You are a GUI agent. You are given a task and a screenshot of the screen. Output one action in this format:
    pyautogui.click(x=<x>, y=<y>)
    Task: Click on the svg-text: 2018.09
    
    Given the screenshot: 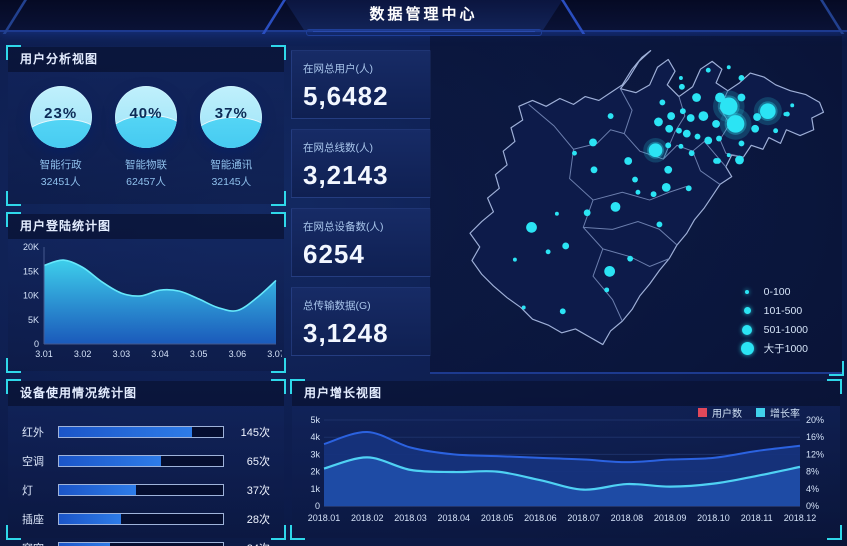 What is the action you would take?
    pyautogui.click(x=670, y=518)
    